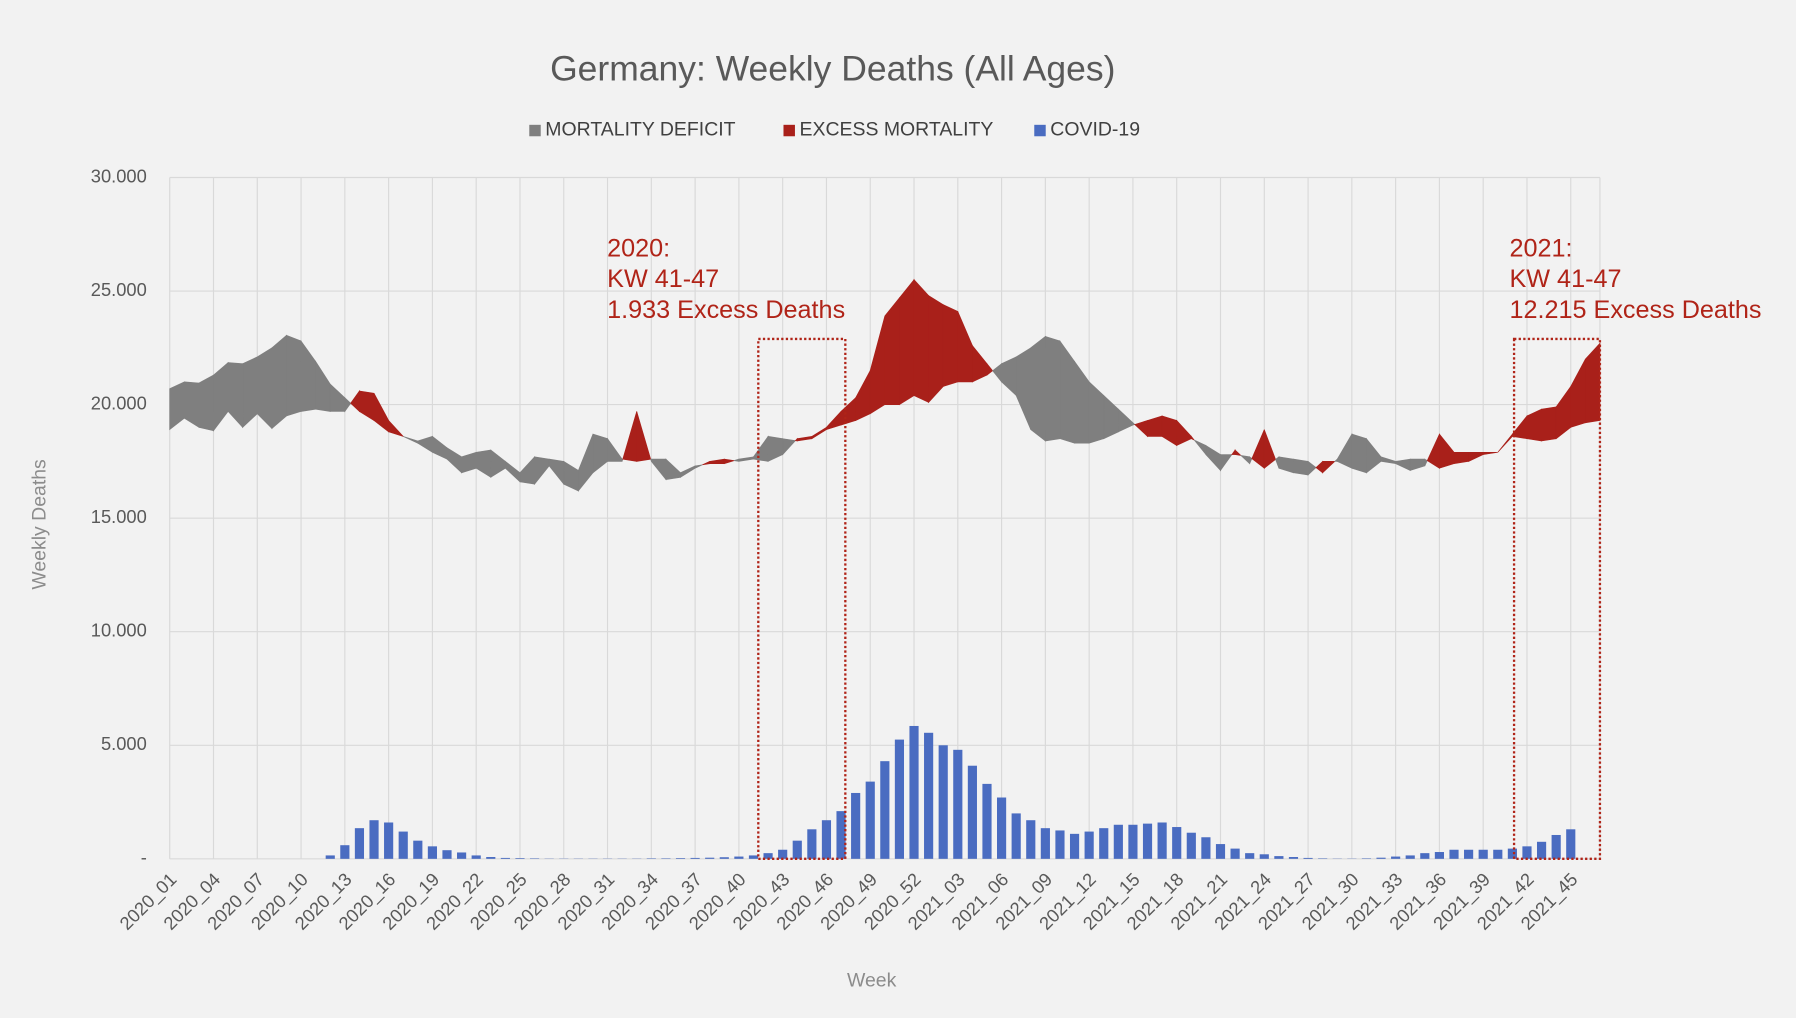 The width and height of the screenshot is (1796, 1018). What do you see at coordinates (872, 980) in the screenshot?
I see `x-axis-title: Week` at bounding box center [872, 980].